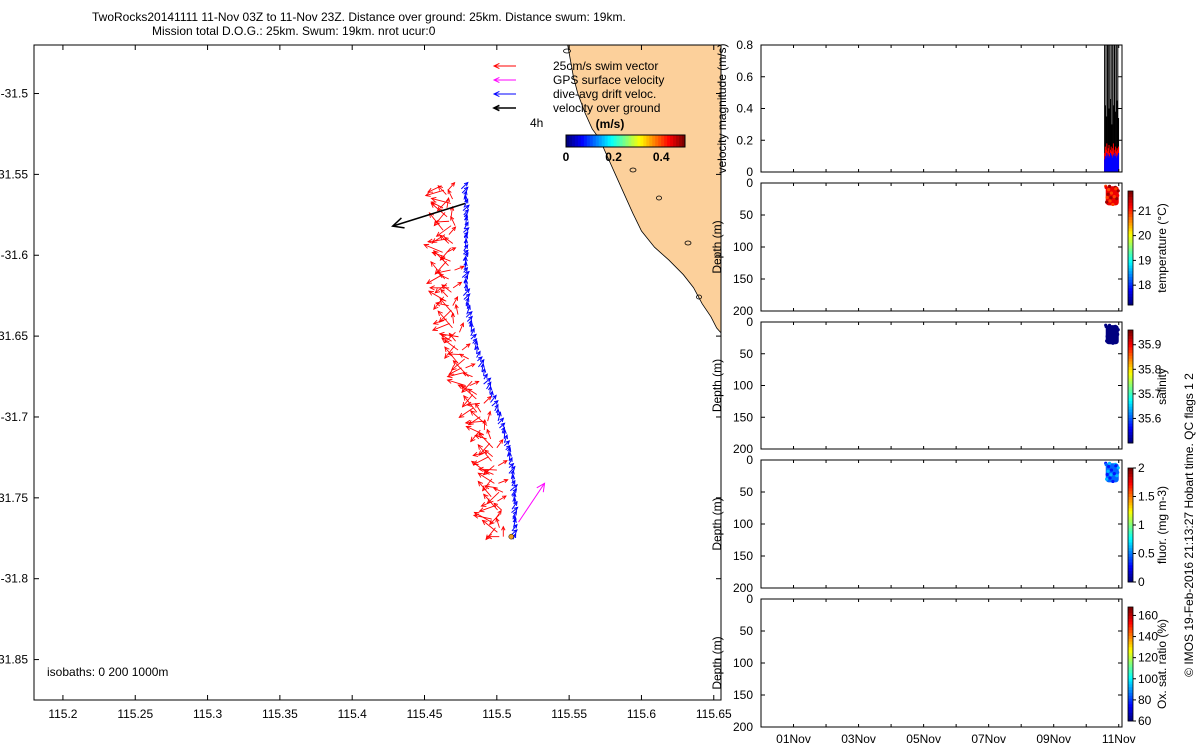 This screenshot has height=750, width=1200. What do you see at coordinates (743, 556) in the screenshot?
I see `fluorescence-panel-y-tick-label: 150` at bounding box center [743, 556].